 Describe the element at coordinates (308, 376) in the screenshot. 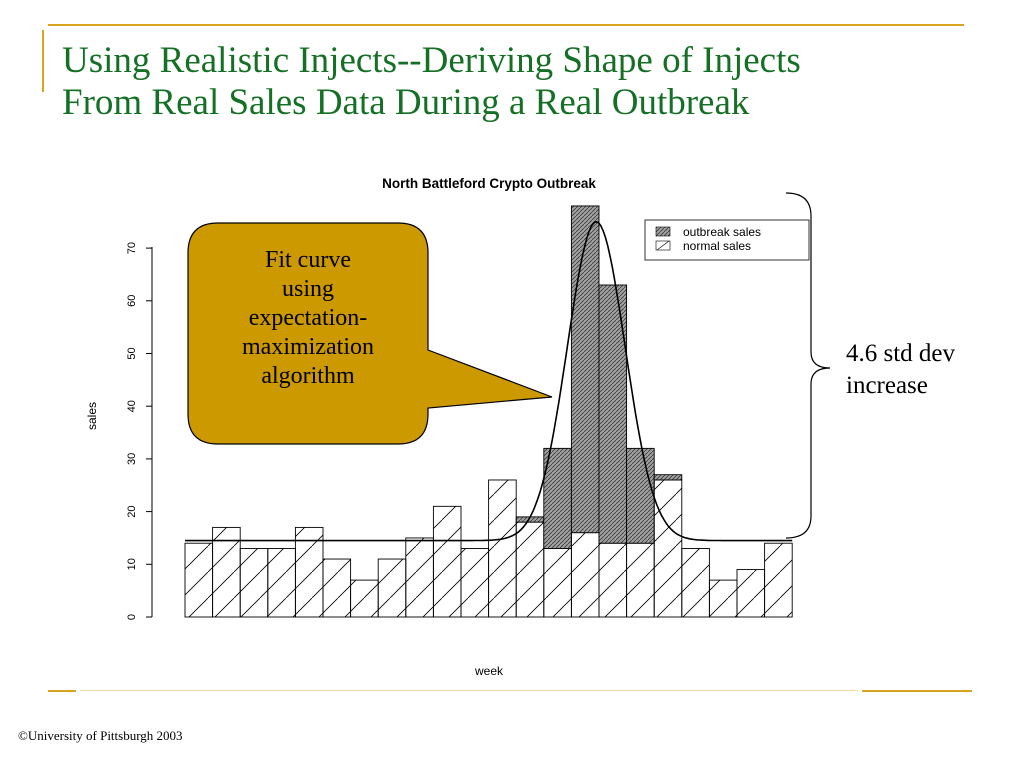

I see `callout-line-5: algorithm` at that location.